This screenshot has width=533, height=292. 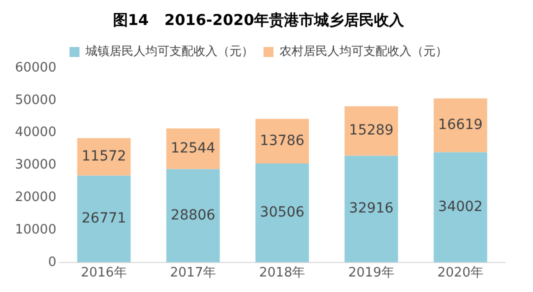 What do you see at coordinates (371, 273) in the screenshot?
I see `x-tick-label: 2019年` at bounding box center [371, 273].